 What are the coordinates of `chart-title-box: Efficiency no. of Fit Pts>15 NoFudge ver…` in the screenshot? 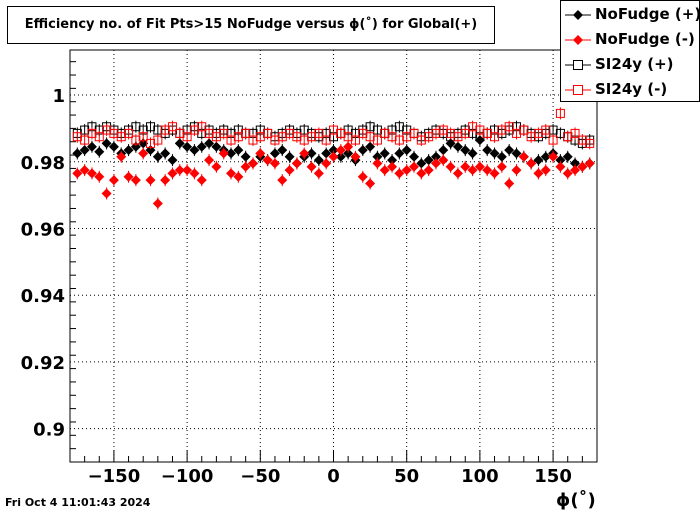 It's located at (251, 25).